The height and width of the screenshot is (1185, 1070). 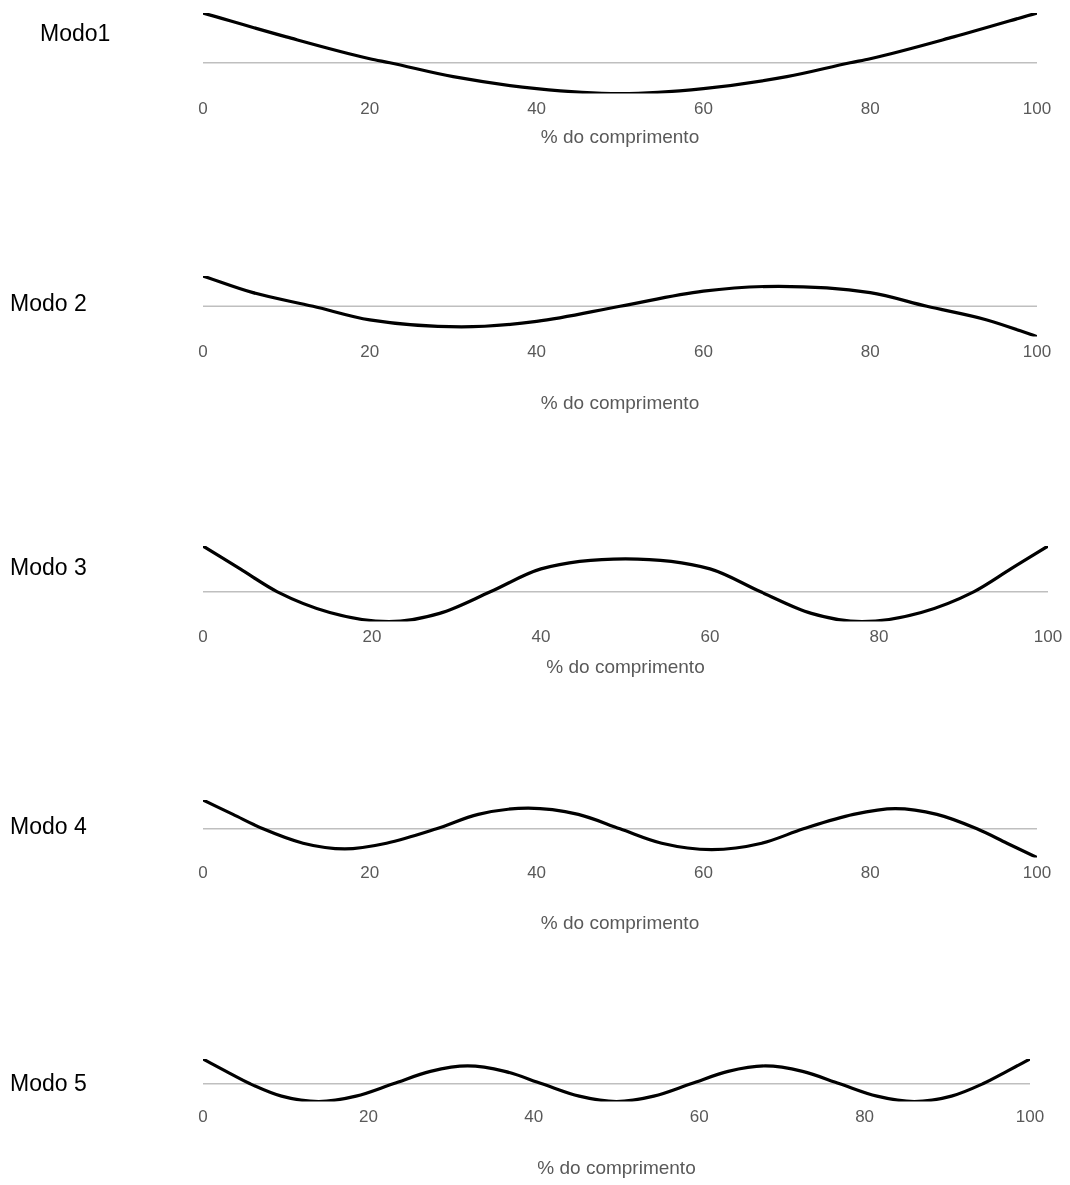 What do you see at coordinates (48, 303) in the screenshot?
I see `text: Modo 2` at bounding box center [48, 303].